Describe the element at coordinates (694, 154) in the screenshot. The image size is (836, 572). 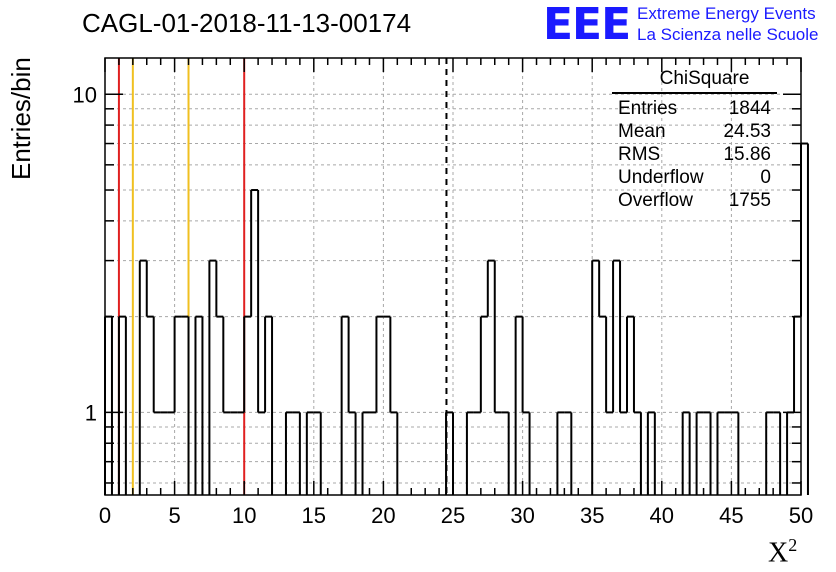
I see `stats-row-rms: RMS 15.86` at that location.